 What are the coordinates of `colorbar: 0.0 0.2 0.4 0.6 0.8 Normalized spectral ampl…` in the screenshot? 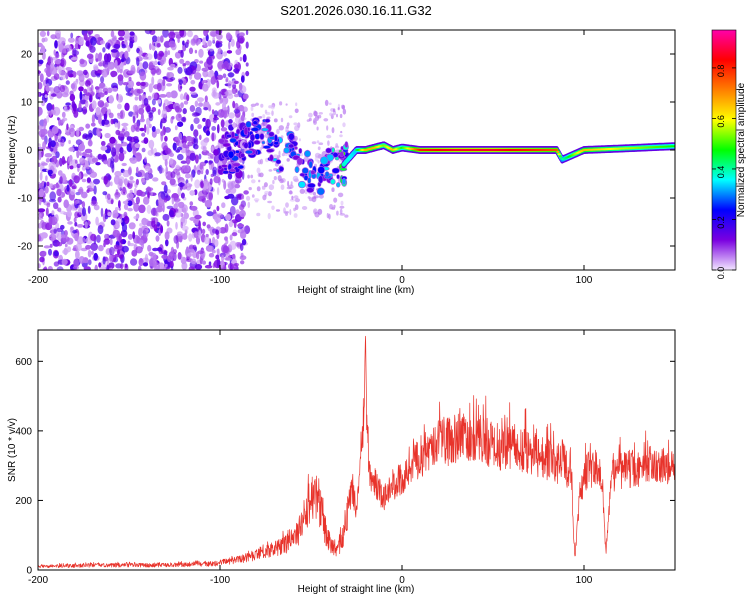 It's located at (729, 154).